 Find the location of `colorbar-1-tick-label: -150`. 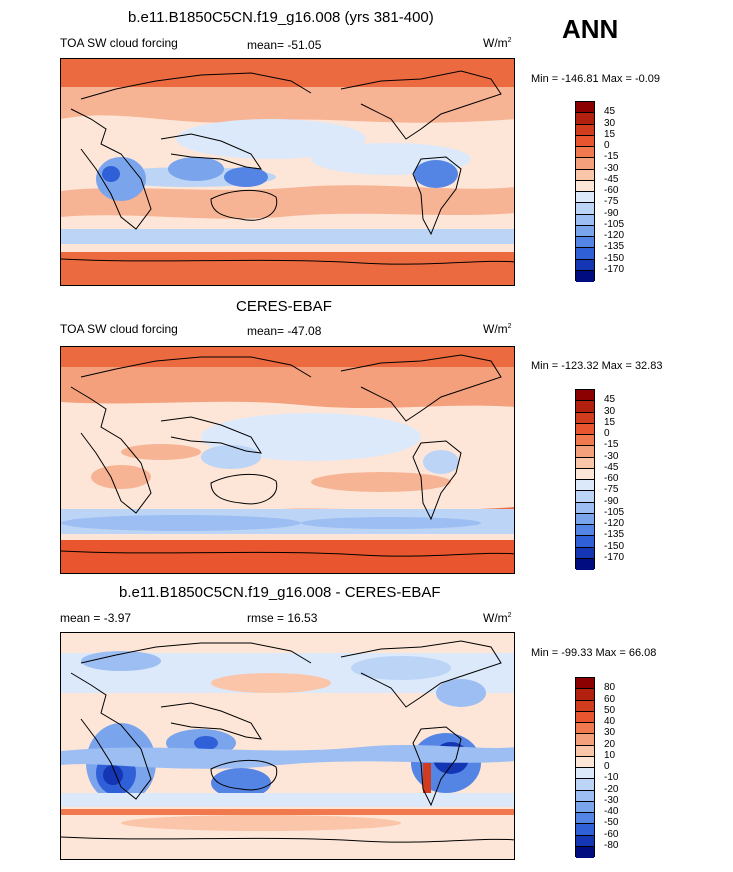

colorbar-1-tick-label: -150 is located at coordinates (614, 258).